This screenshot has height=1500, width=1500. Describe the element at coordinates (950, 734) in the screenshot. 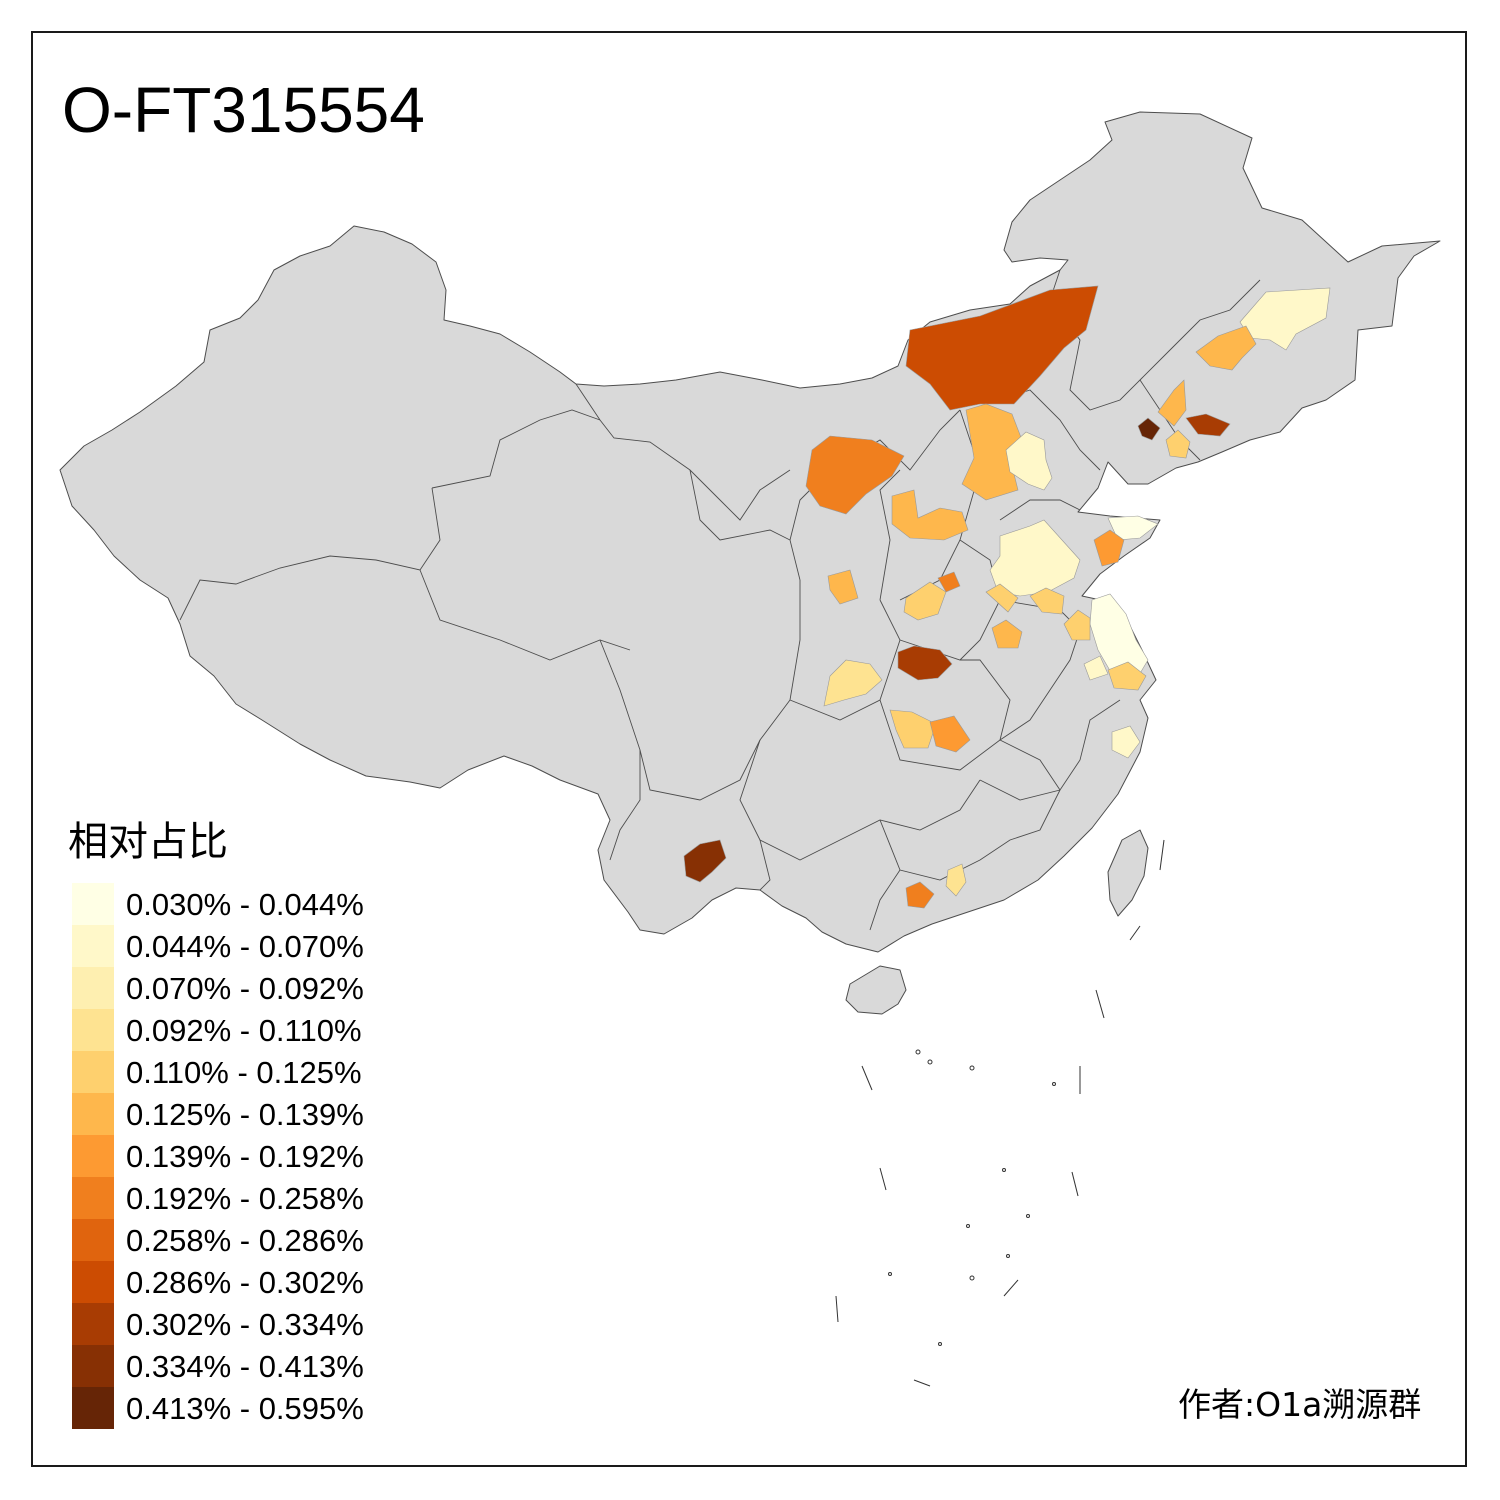

I see `region-hunan-east` at that location.